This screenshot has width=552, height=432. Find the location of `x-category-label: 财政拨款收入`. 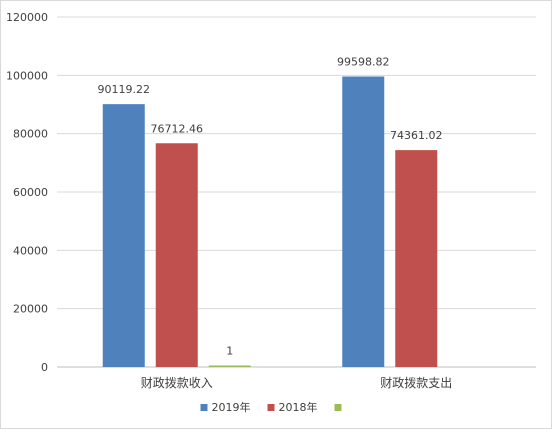

x-category-label: 财政拨款收入 is located at coordinates (177, 383).